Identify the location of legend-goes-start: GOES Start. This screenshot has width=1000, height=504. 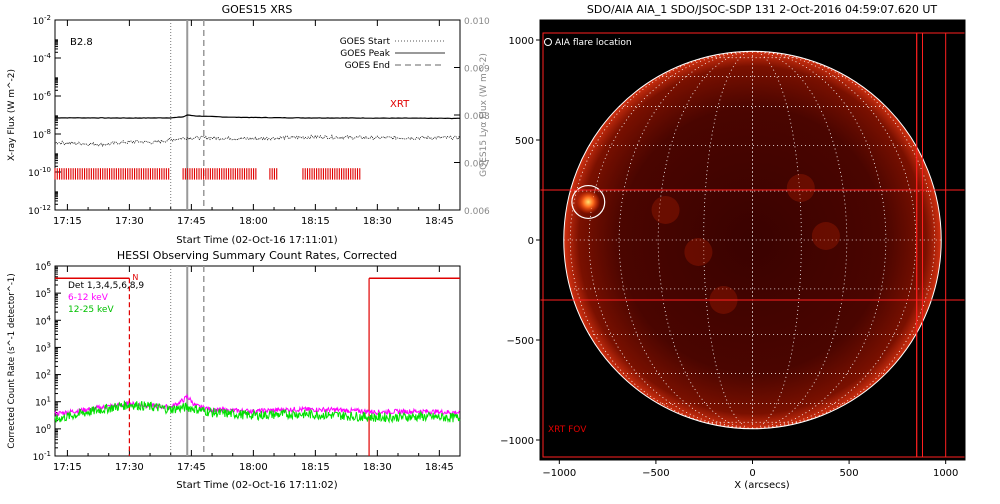
(365, 42).